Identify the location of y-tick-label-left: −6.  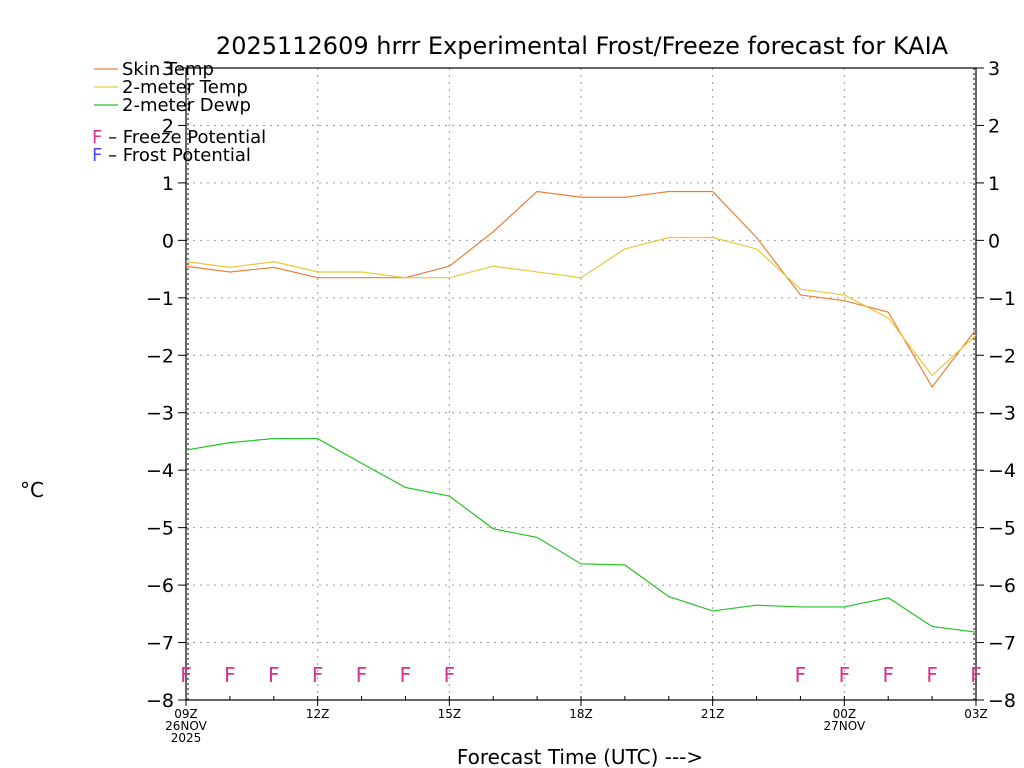
(160, 586).